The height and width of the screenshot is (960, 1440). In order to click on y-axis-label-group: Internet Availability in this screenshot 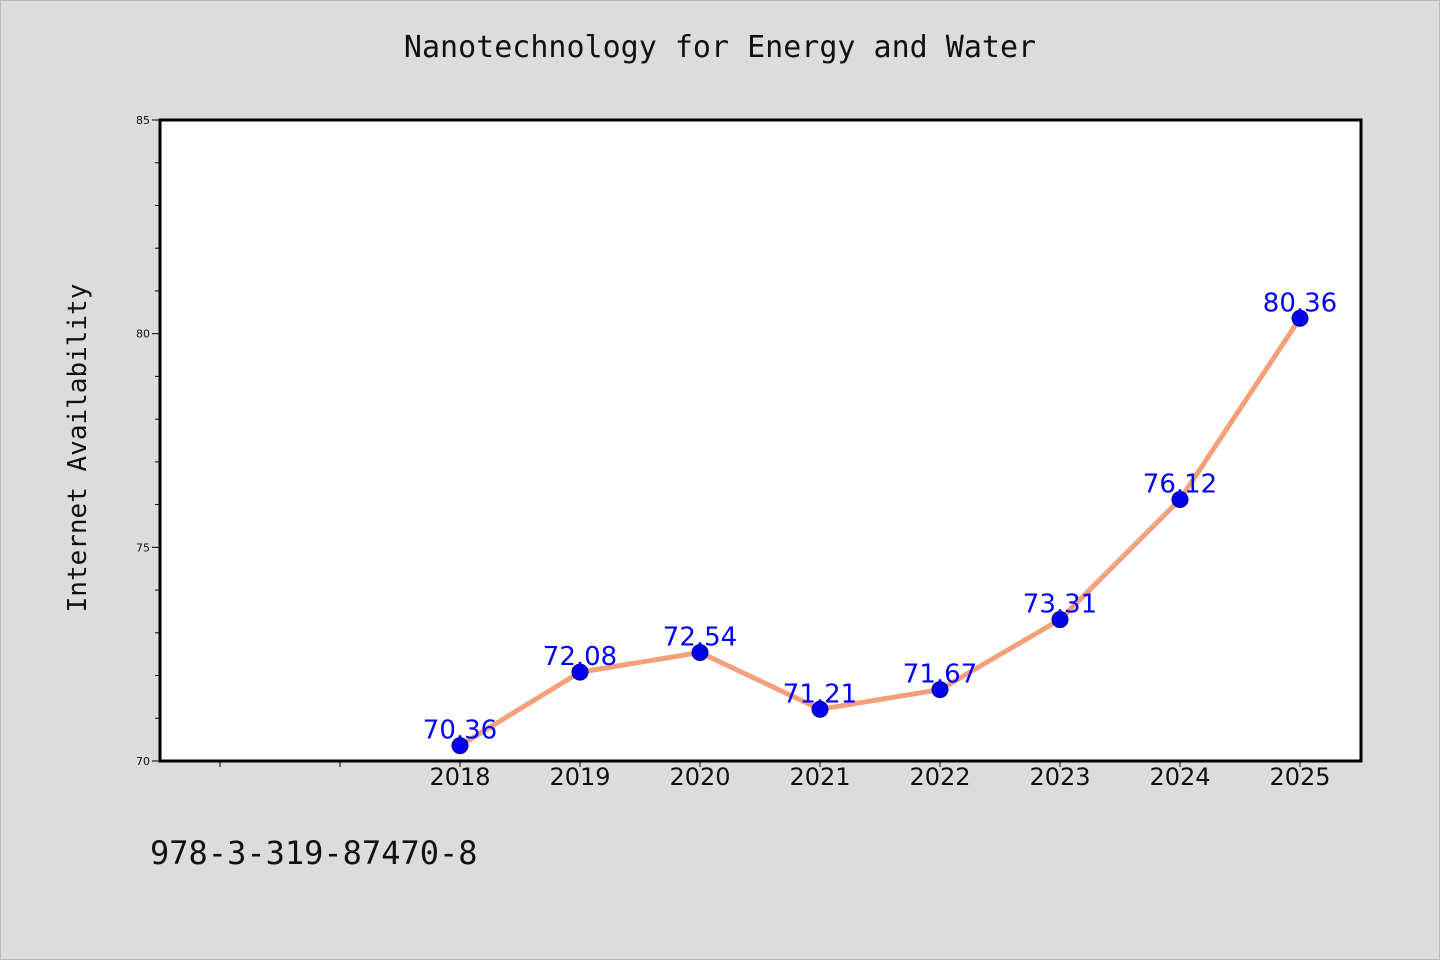, I will do `click(78, 448)`.